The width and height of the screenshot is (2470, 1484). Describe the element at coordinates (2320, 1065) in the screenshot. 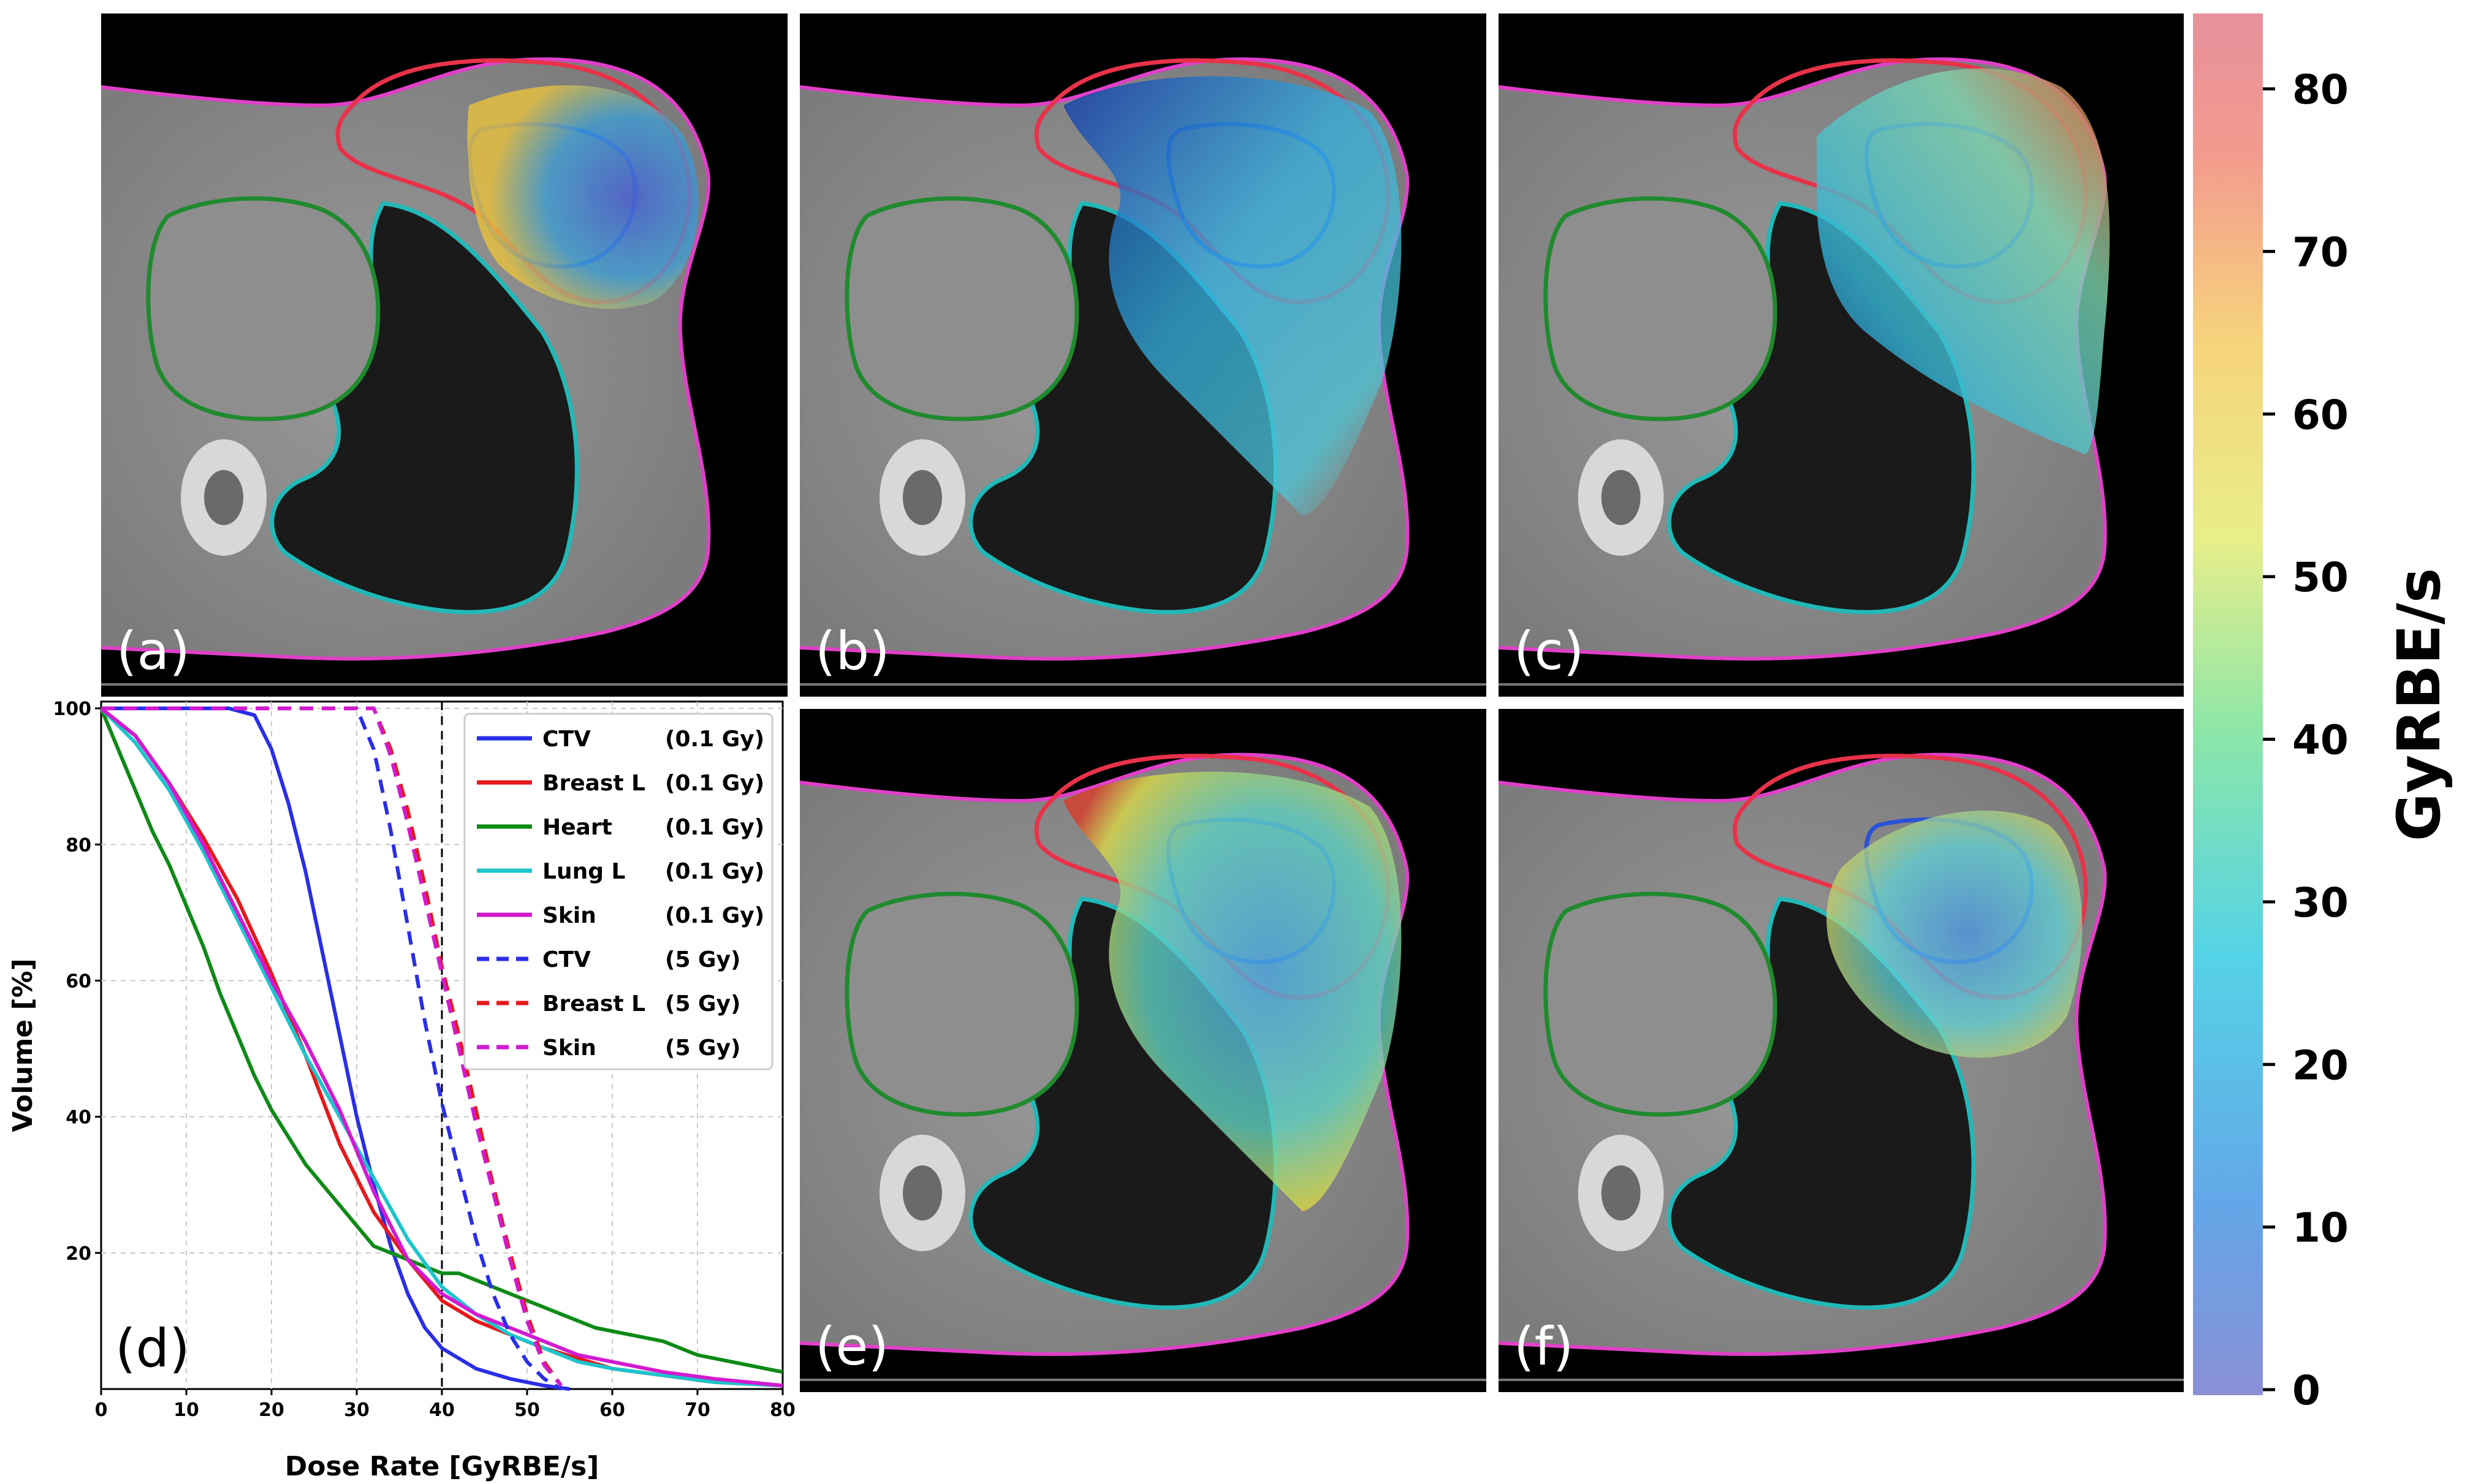

I see `colorbar-tick-label: 20` at that location.